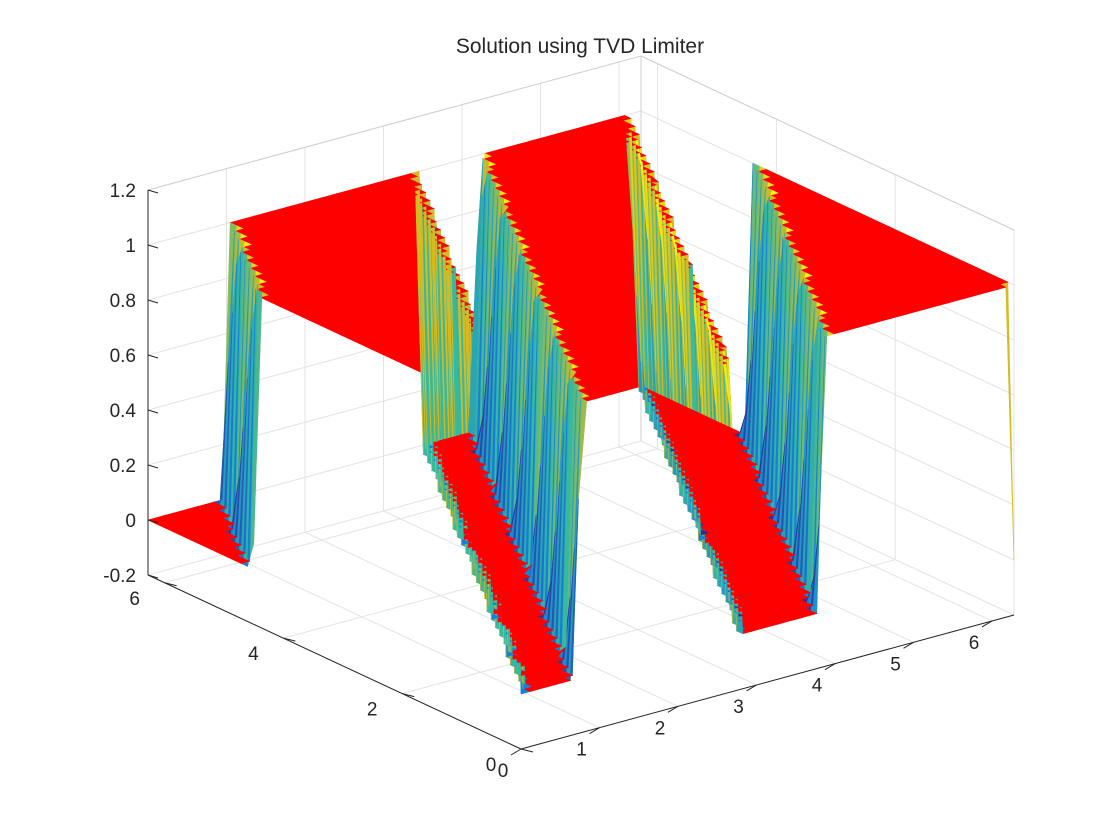  What do you see at coordinates (372, 710) in the screenshot?
I see `y-tick-label: 2` at bounding box center [372, 710].